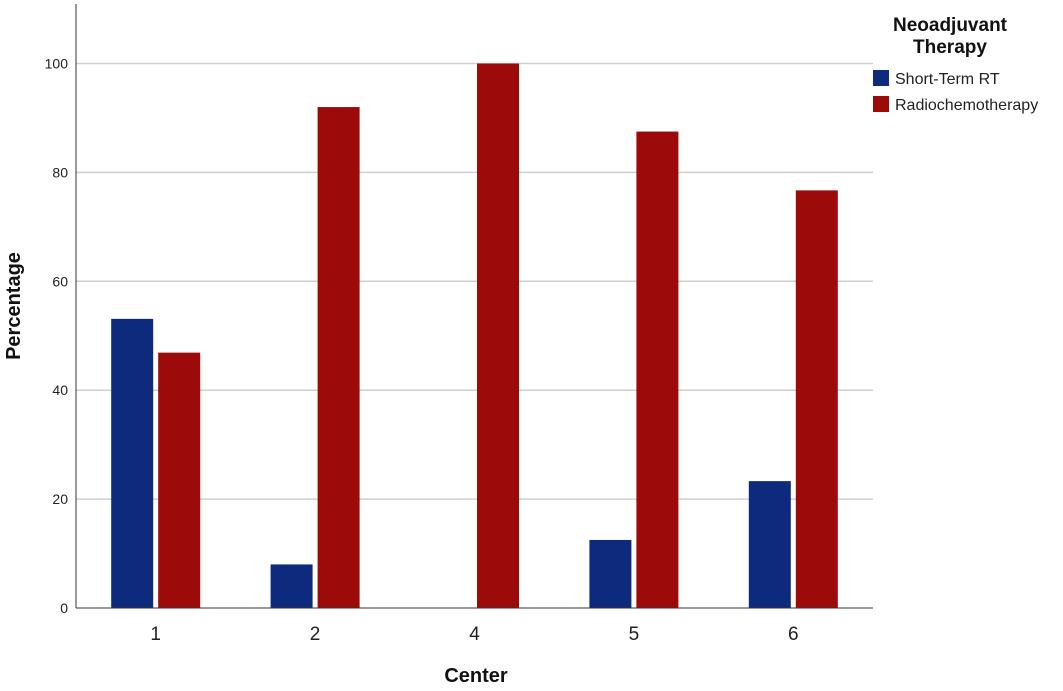 Image resolution: width=1063 pixels, height=691 pixels. What do you see at coordinates (816, 399) in the screenshot?
I see `bar-center-6-radiochemotherapy` at bounding box center [816, 399].